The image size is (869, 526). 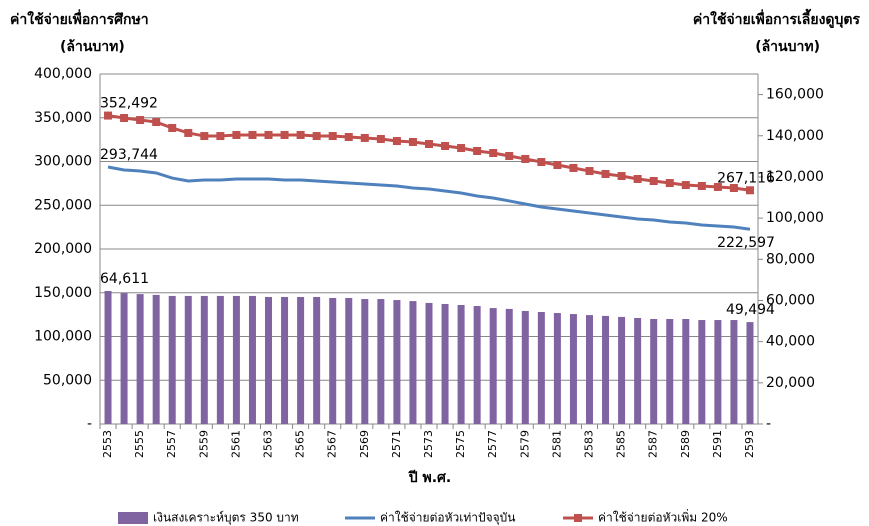 What do you see at coordinates (364, 444) in the screenshot?
I see `x-tick-label: 2569` at bounding box center [364, 444].